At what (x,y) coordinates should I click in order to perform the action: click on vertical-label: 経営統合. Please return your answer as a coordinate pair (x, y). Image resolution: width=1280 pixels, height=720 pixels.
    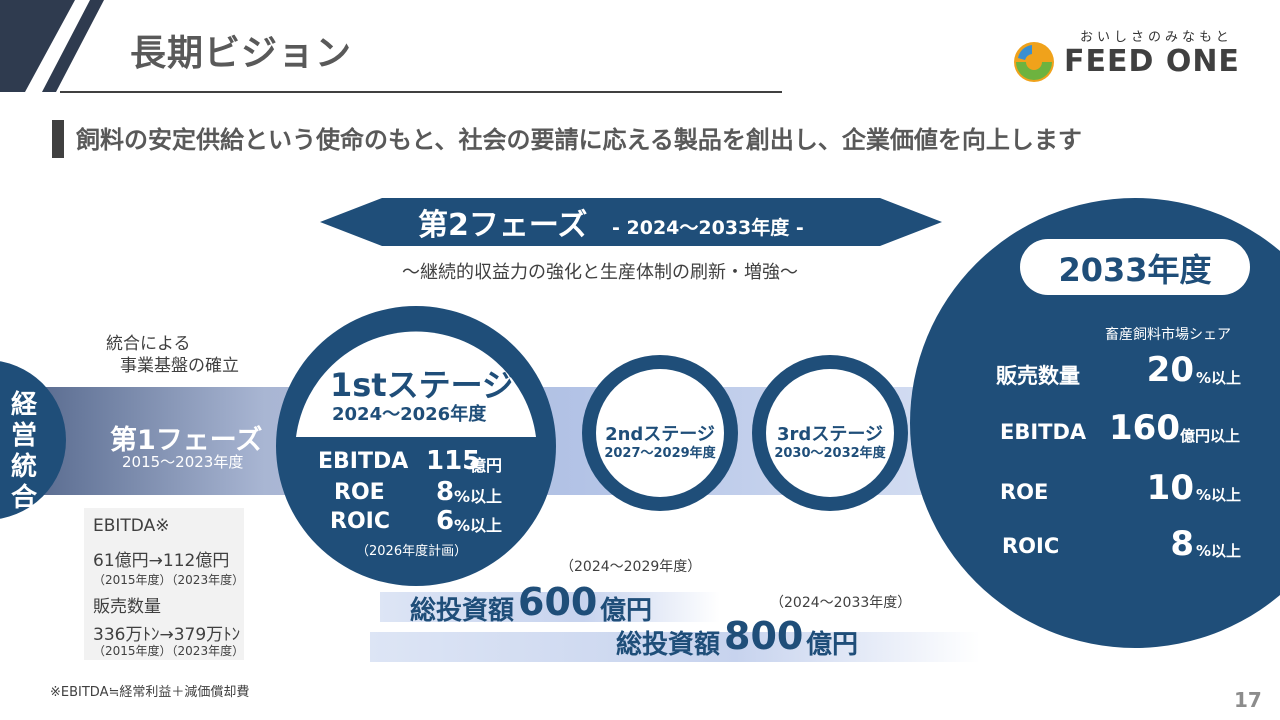
    Looking at the image, I should click on (23, 451).